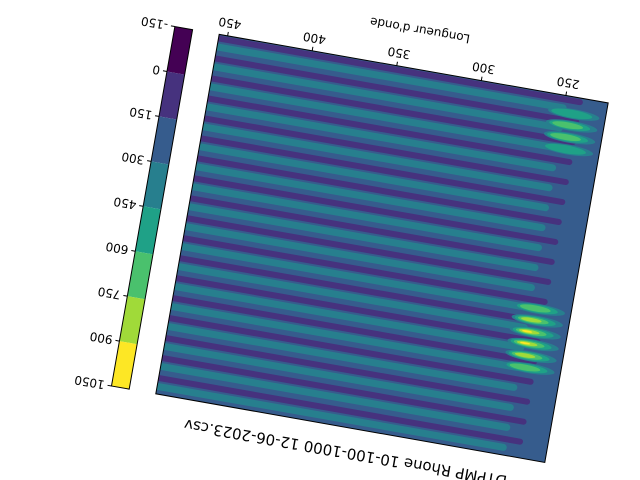  What do you see at coordinates (229, 23) in the screenshot?
I see `x-tick-label: 450` at bounding box center [229, 23].